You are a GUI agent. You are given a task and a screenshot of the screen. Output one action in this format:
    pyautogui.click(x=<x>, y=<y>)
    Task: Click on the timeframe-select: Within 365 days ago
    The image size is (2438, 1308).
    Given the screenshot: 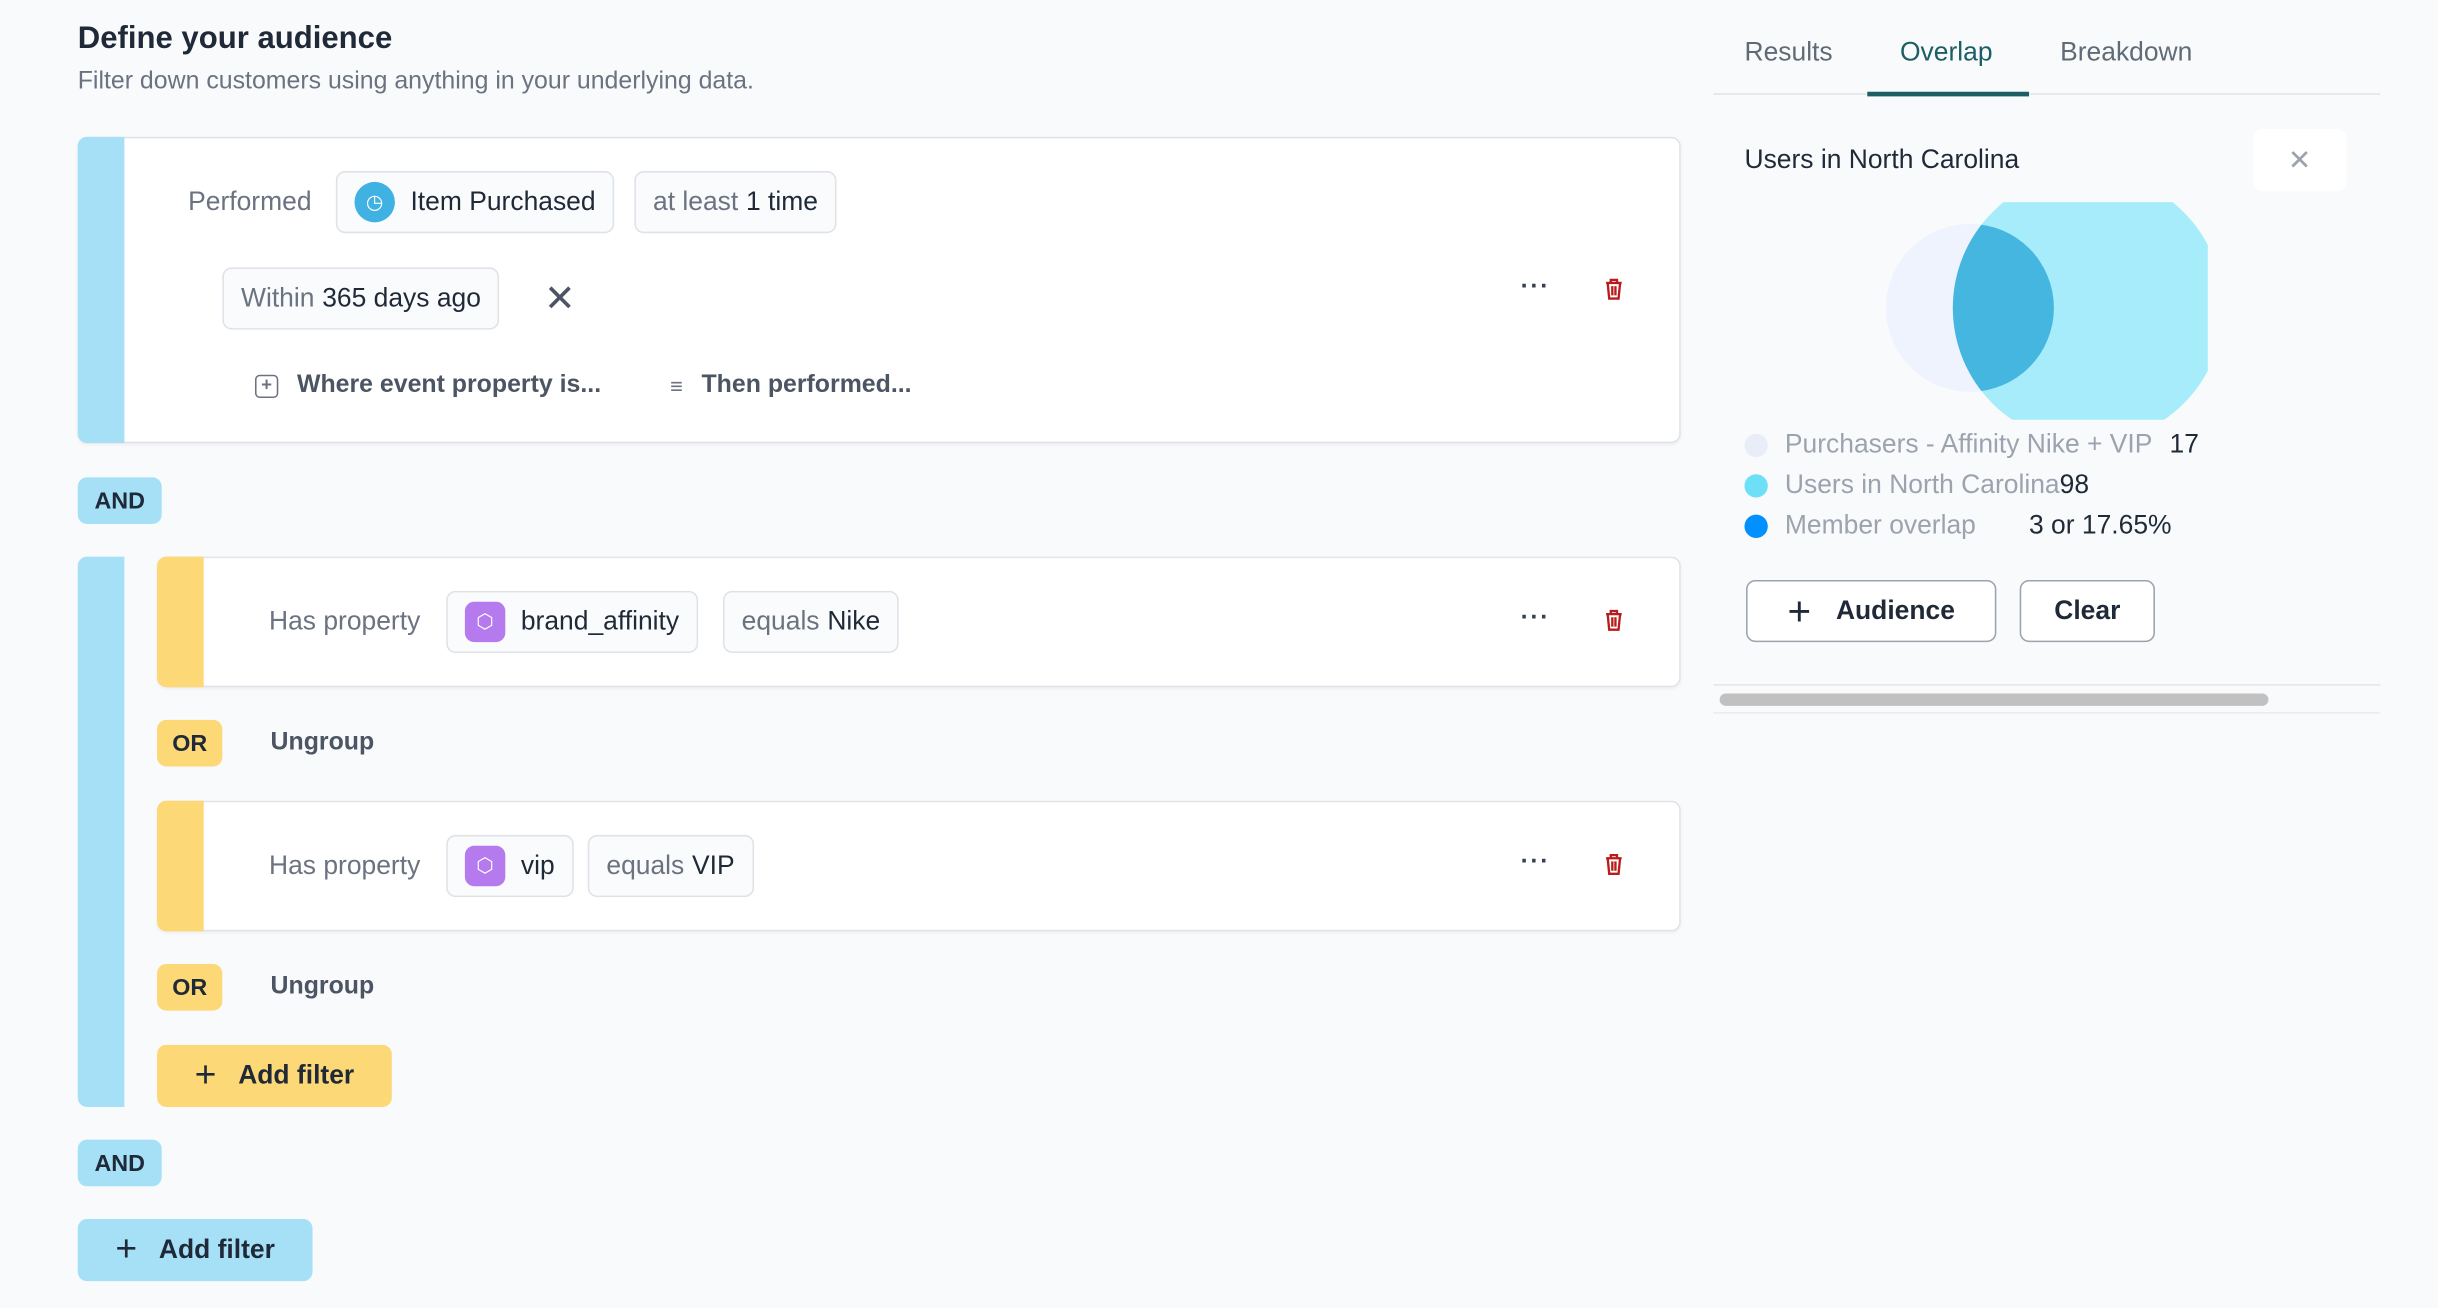 What is the action you would take?
    pyautogui.click(x=361, y=298)
    